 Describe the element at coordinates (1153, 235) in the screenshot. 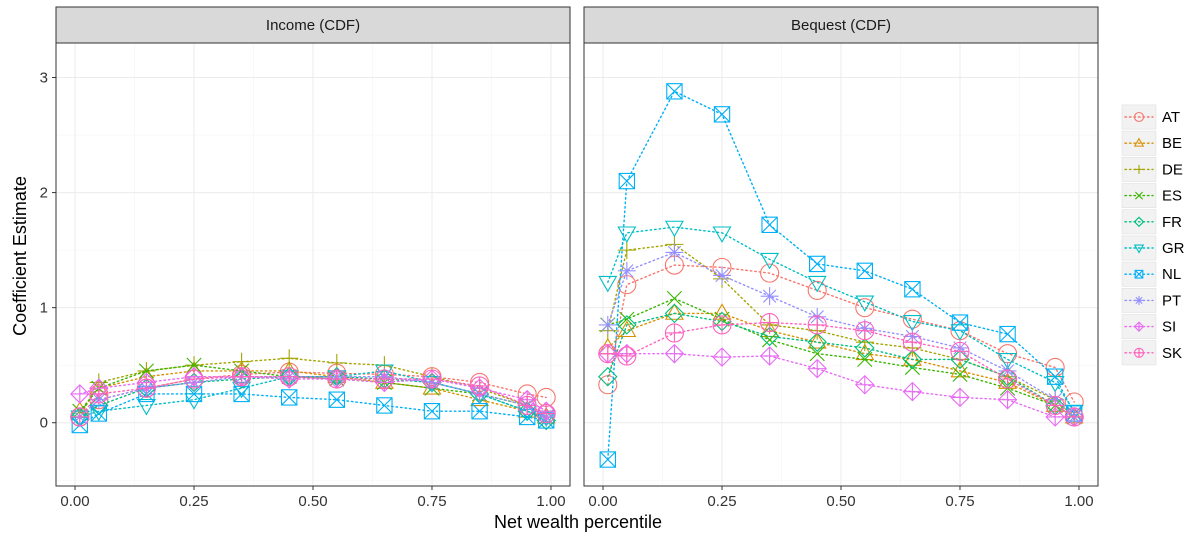

I see `legend: AT BE DE ES FR GR NL PT SI SK` at that location.